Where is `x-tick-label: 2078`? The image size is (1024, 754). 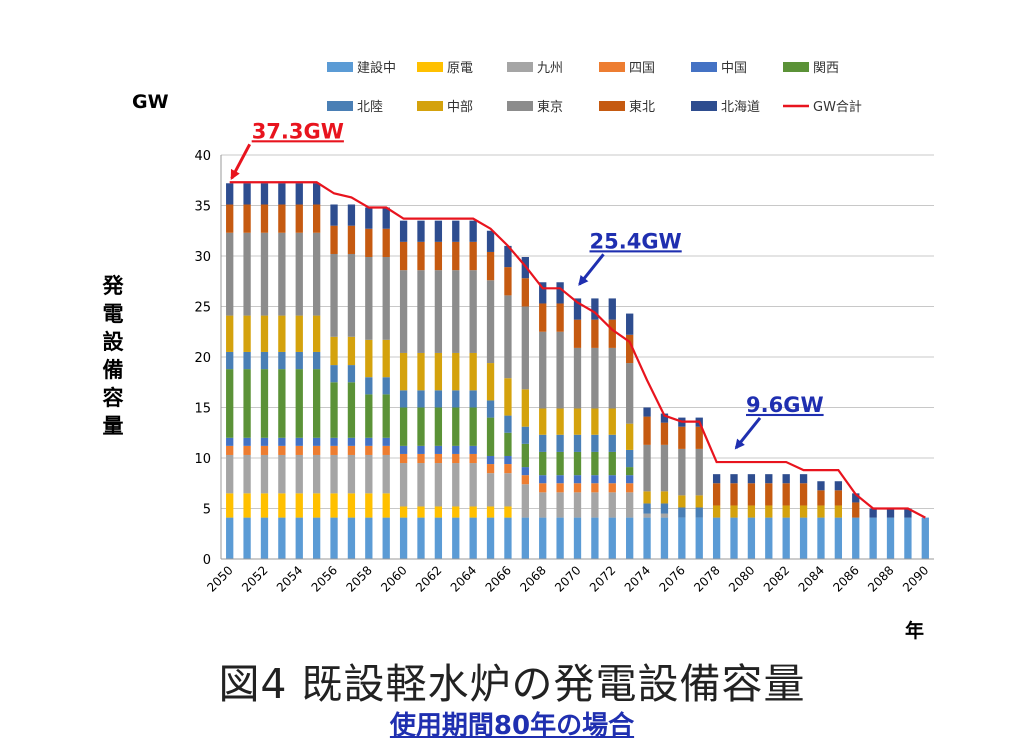
x-tick-label: 2078 is located at coordinates (706, 578).